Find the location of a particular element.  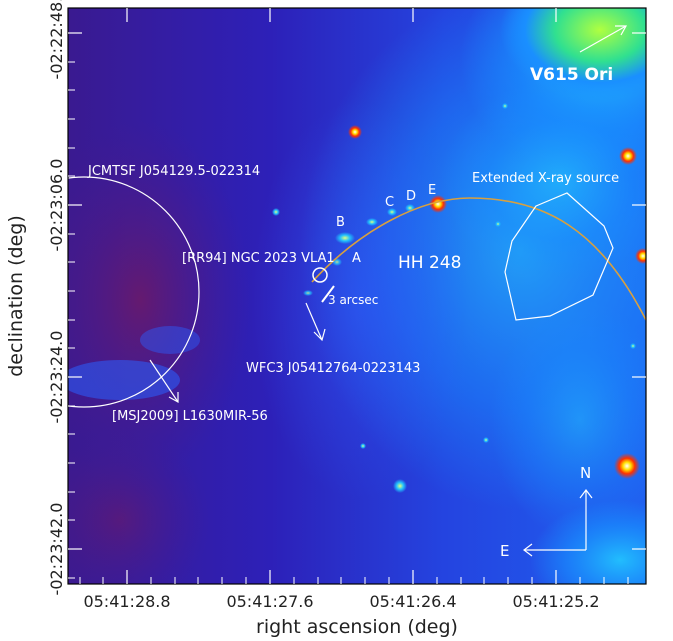

label-knot-d: D is located at coordinates (411, 196).